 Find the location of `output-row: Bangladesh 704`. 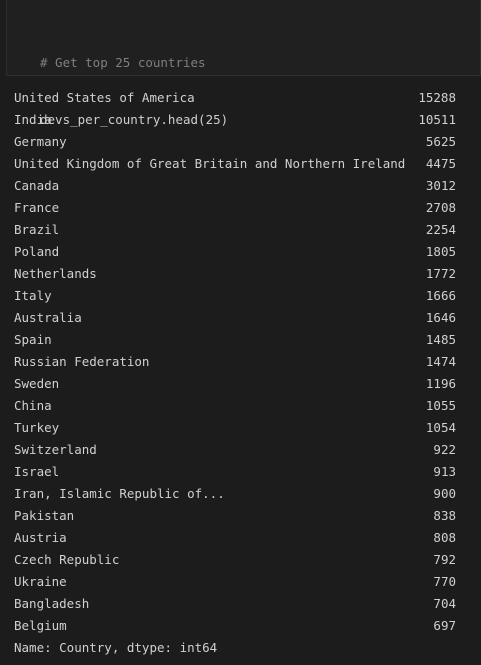

output-row: Bangladesh 704 is located at coordinates (235, 604).